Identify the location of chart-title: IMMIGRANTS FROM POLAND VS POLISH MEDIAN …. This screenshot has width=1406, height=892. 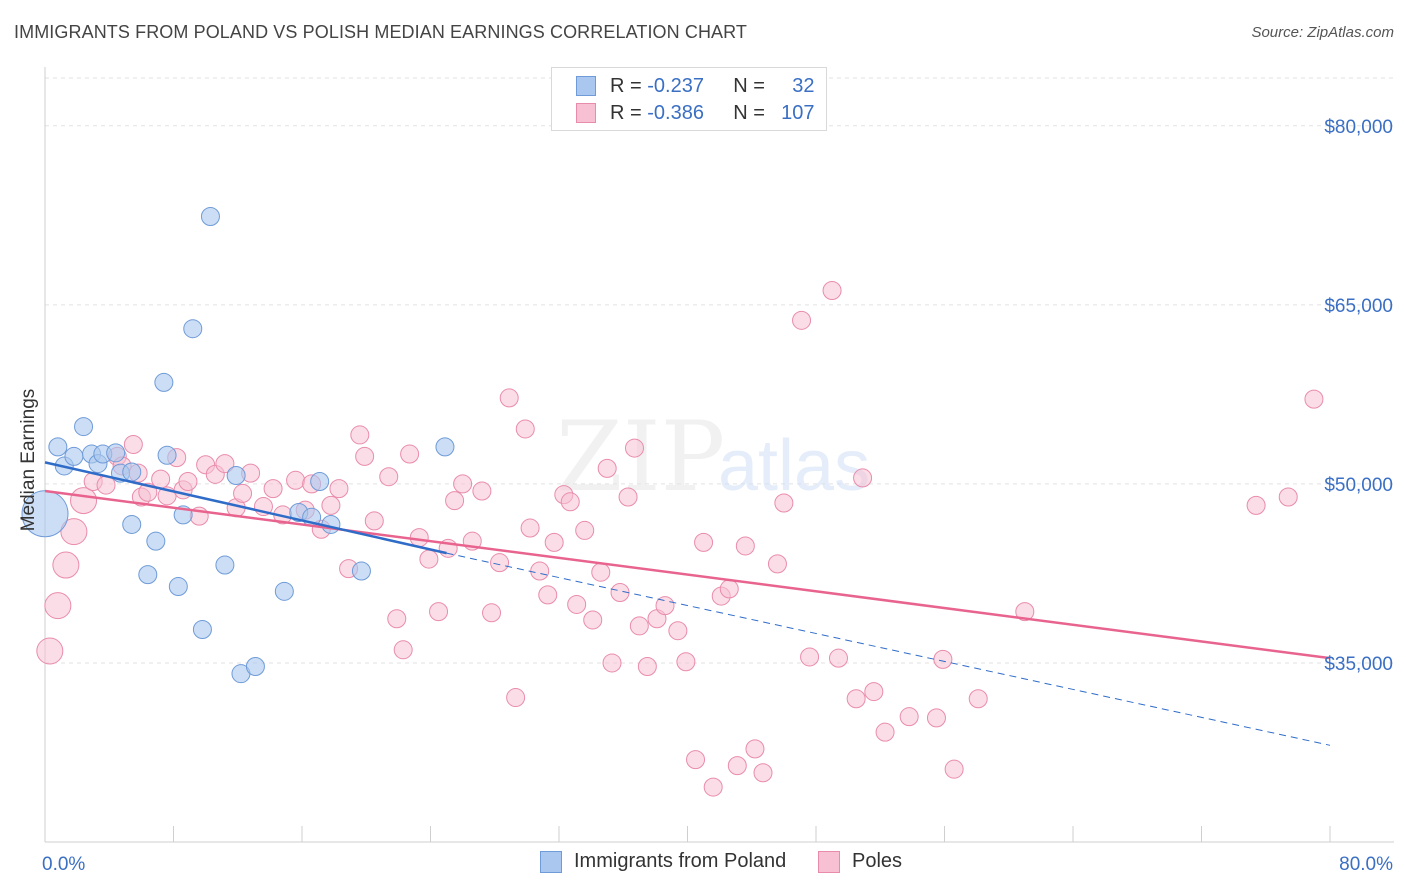
(381, 32).